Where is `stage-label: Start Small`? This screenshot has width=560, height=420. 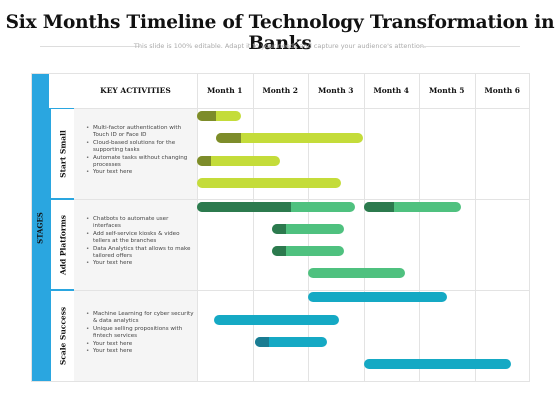
stage-label: Start Small is located at coordinates (63, 153).